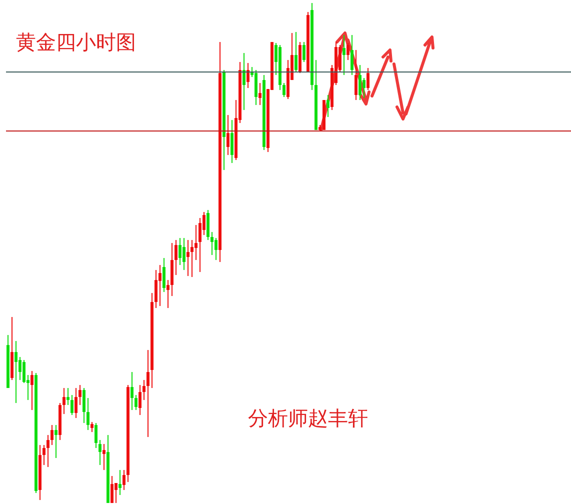  Describe the element at coordinates (76, 42) in the screenshot. I see `text: 黄金四小时图` at that location.